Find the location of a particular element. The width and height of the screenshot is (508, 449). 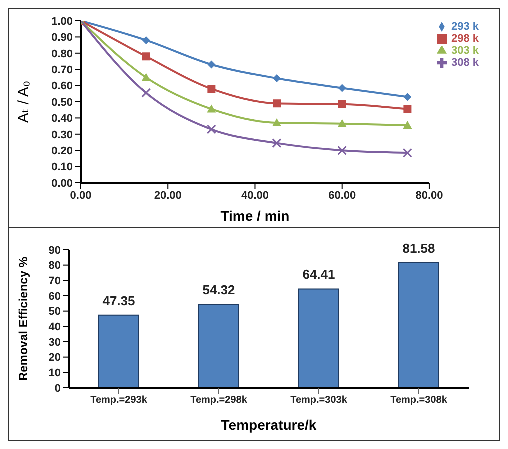

y-tick-label: 1.00 is located at coordinates (62, 22).